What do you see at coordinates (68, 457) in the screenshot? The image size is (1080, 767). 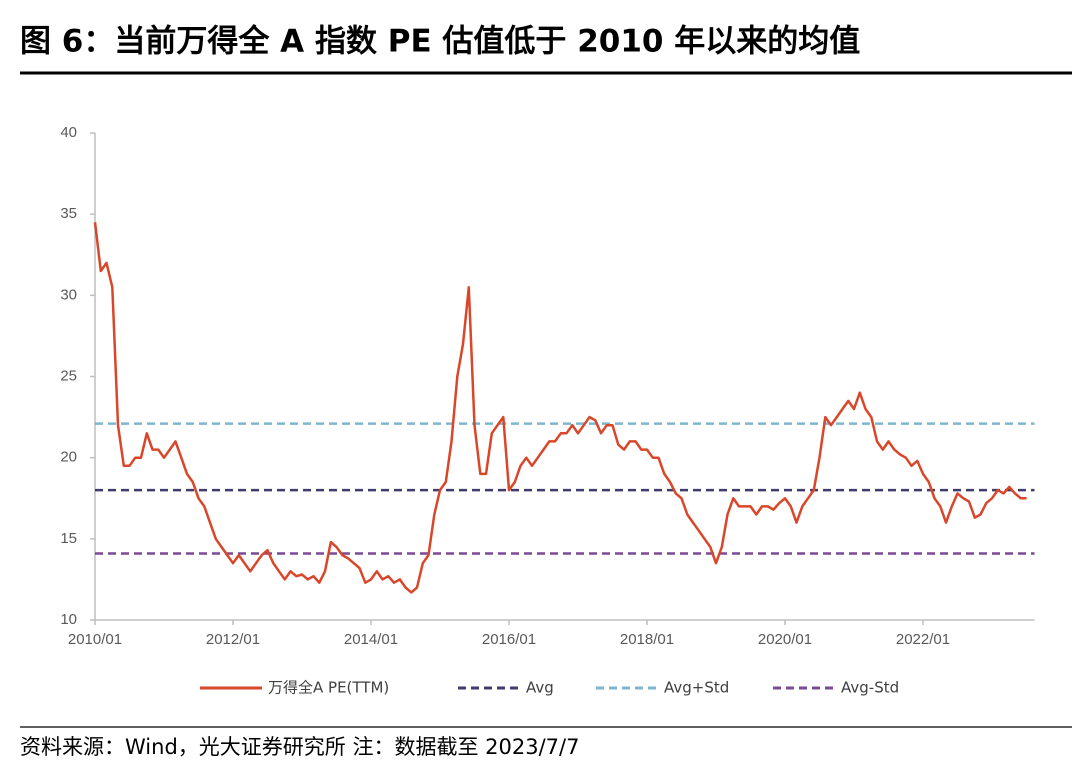 I see `y-tick-label: 20` at bounding box center [68, 457].